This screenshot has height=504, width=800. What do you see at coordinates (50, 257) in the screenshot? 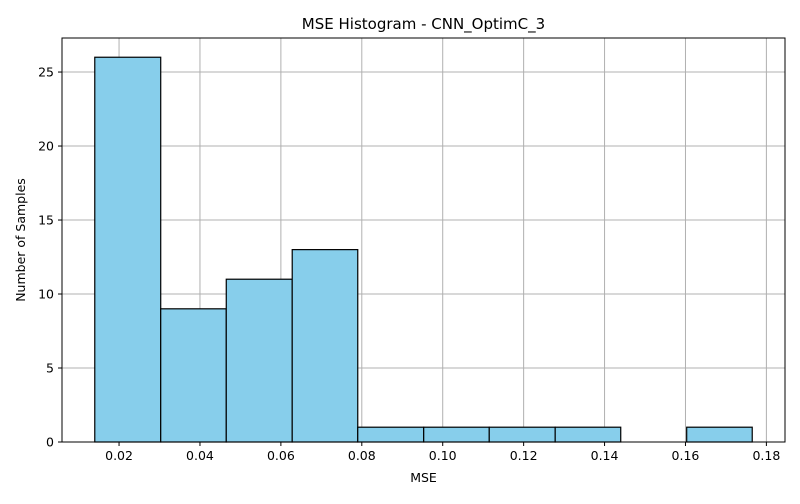
I see `y-axis: 0 5 10 15 20 25` at bounding box center [50, 257].